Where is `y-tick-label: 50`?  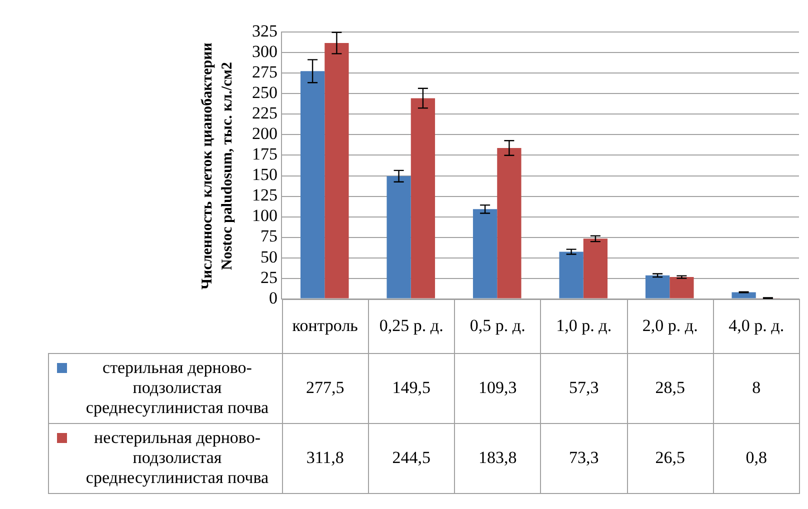 y-tick-label: 50 is located at coordinates (269, 256).